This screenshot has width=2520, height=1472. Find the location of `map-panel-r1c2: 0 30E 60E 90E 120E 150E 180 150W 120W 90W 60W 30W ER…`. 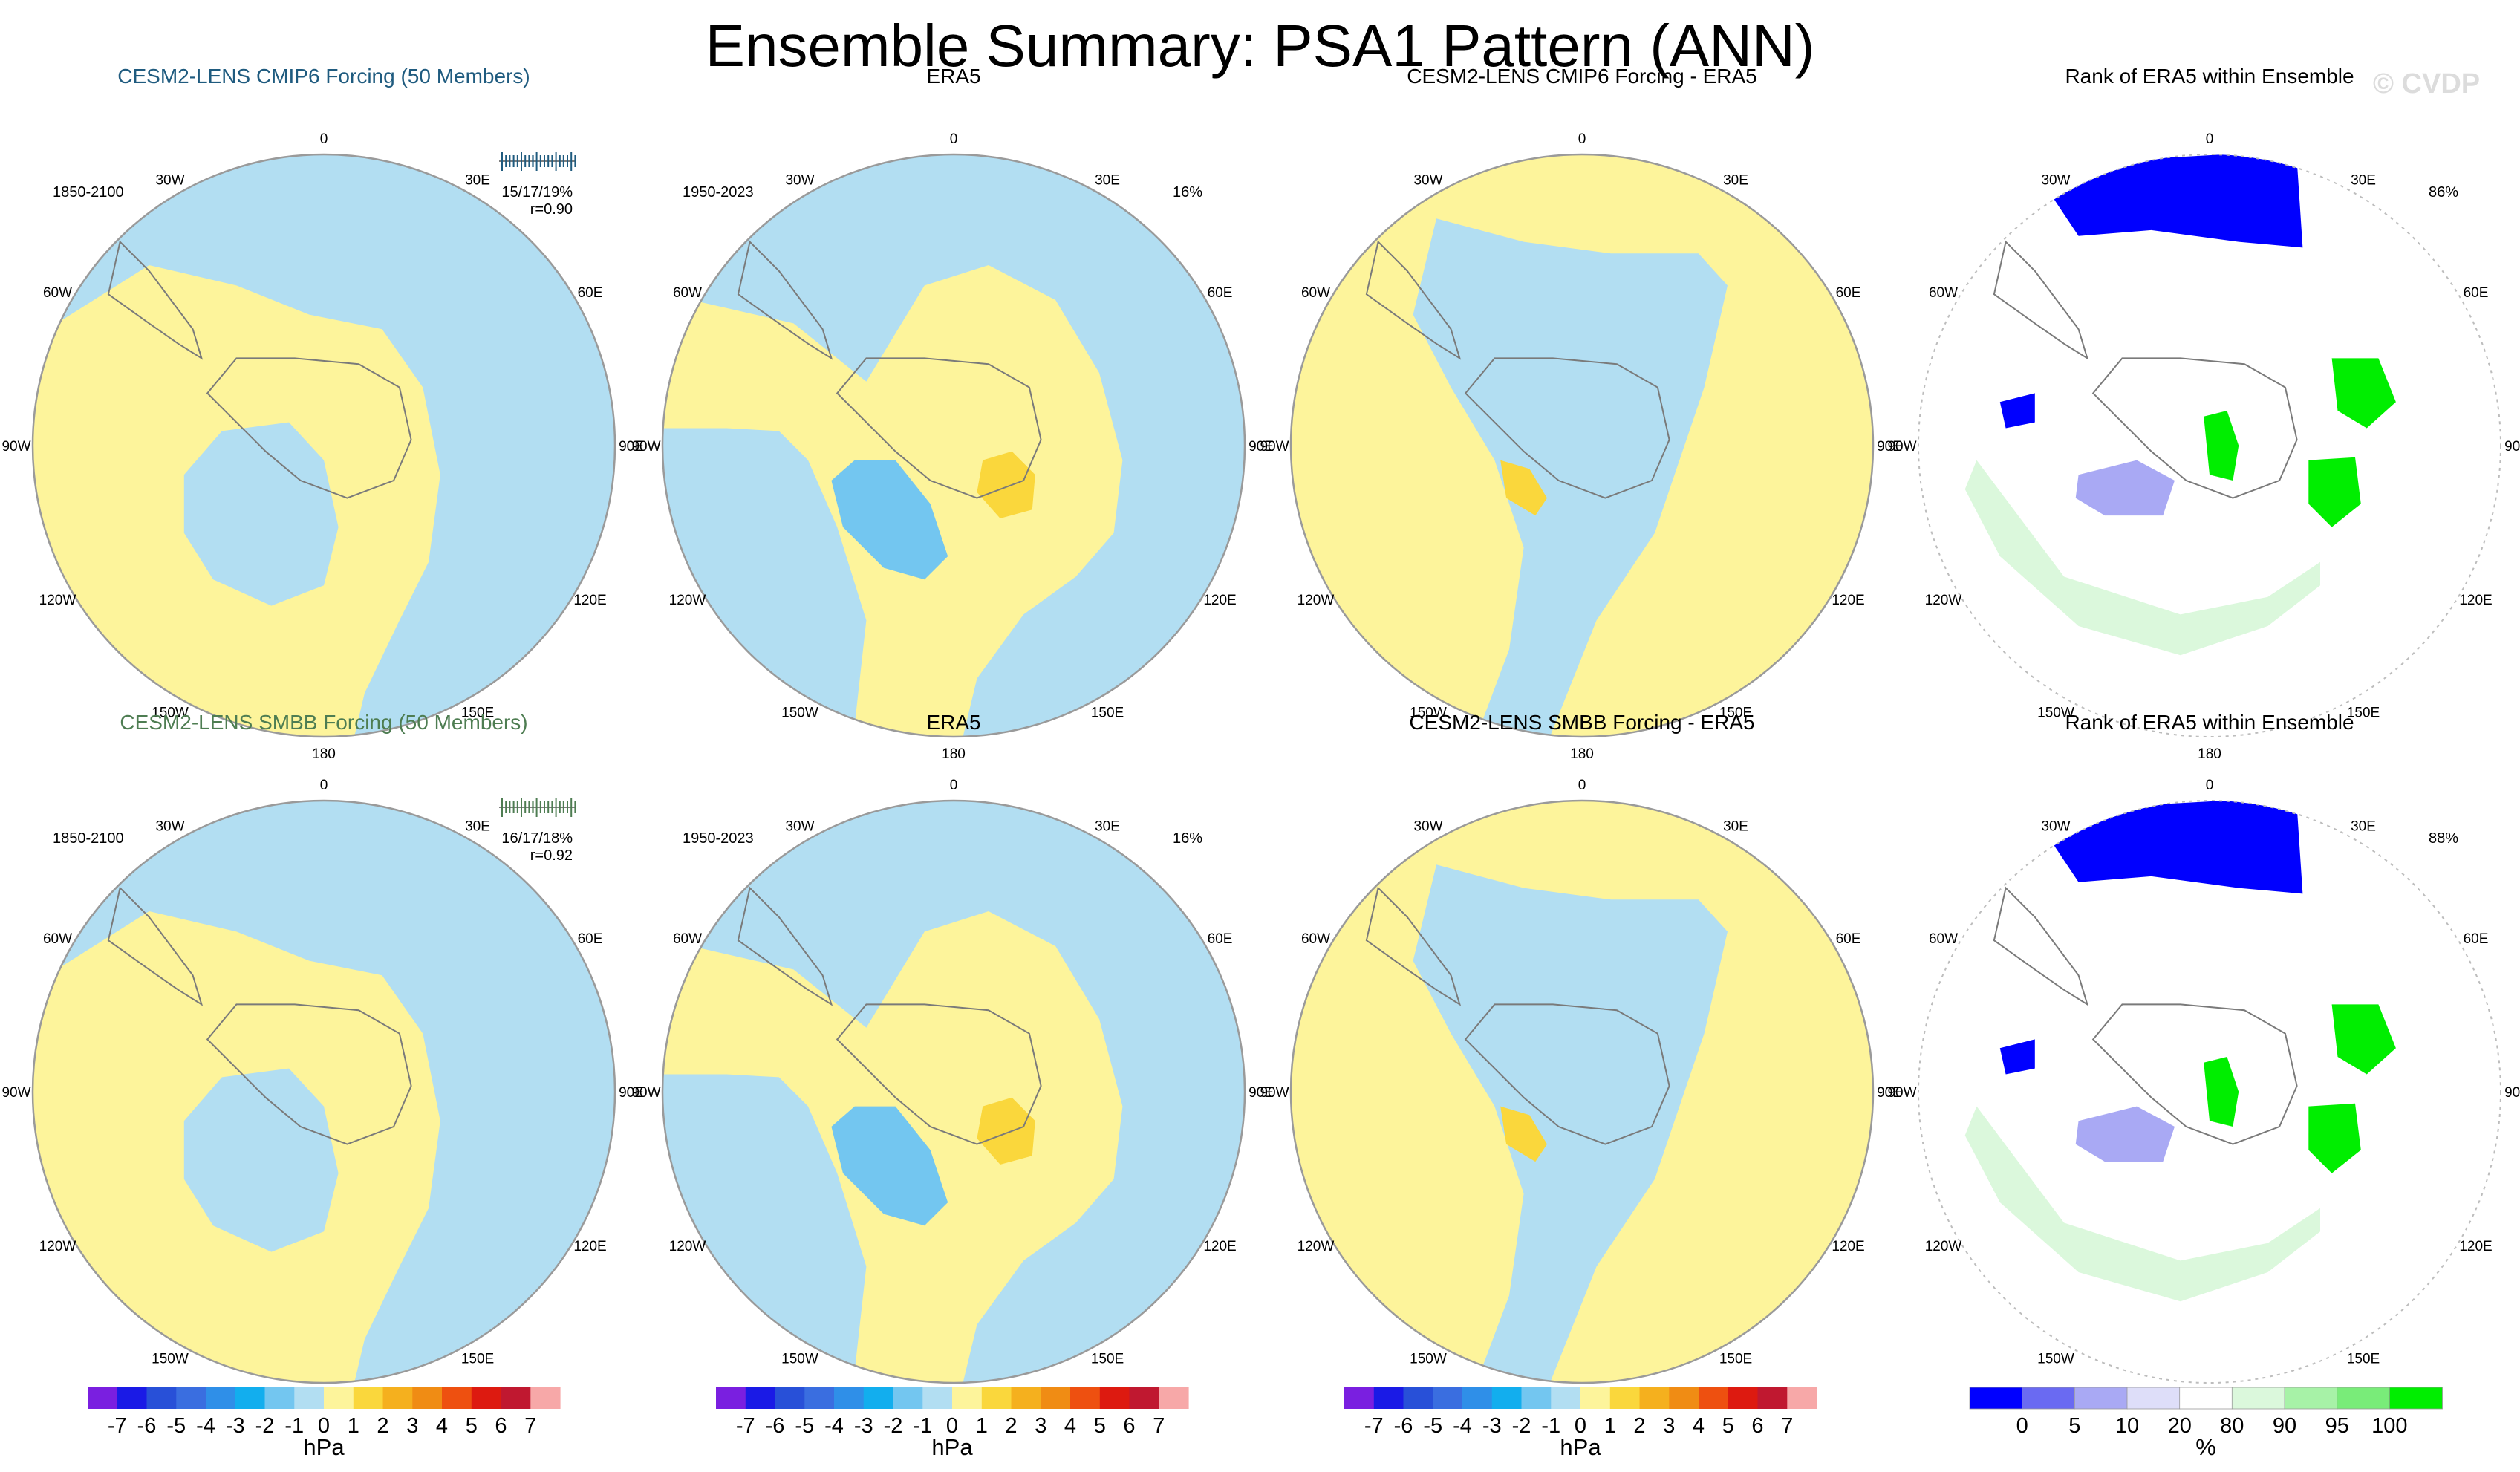

map-panel-r1c2: 0 30E 60E 90E 120E 150E 180 150W 120W 90W 60W 30W ER… is located at coordinates (952, 414).